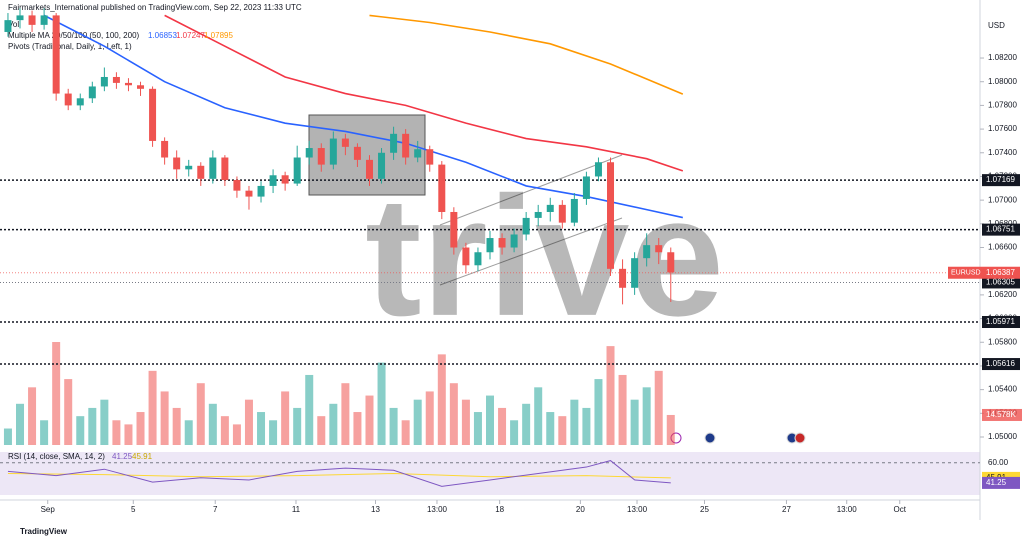 This screenshot has width=1024, height=546. Describe the element at coordinates (1000, 321) in the screenshot. I see `price-label: 1.05971` at that location.